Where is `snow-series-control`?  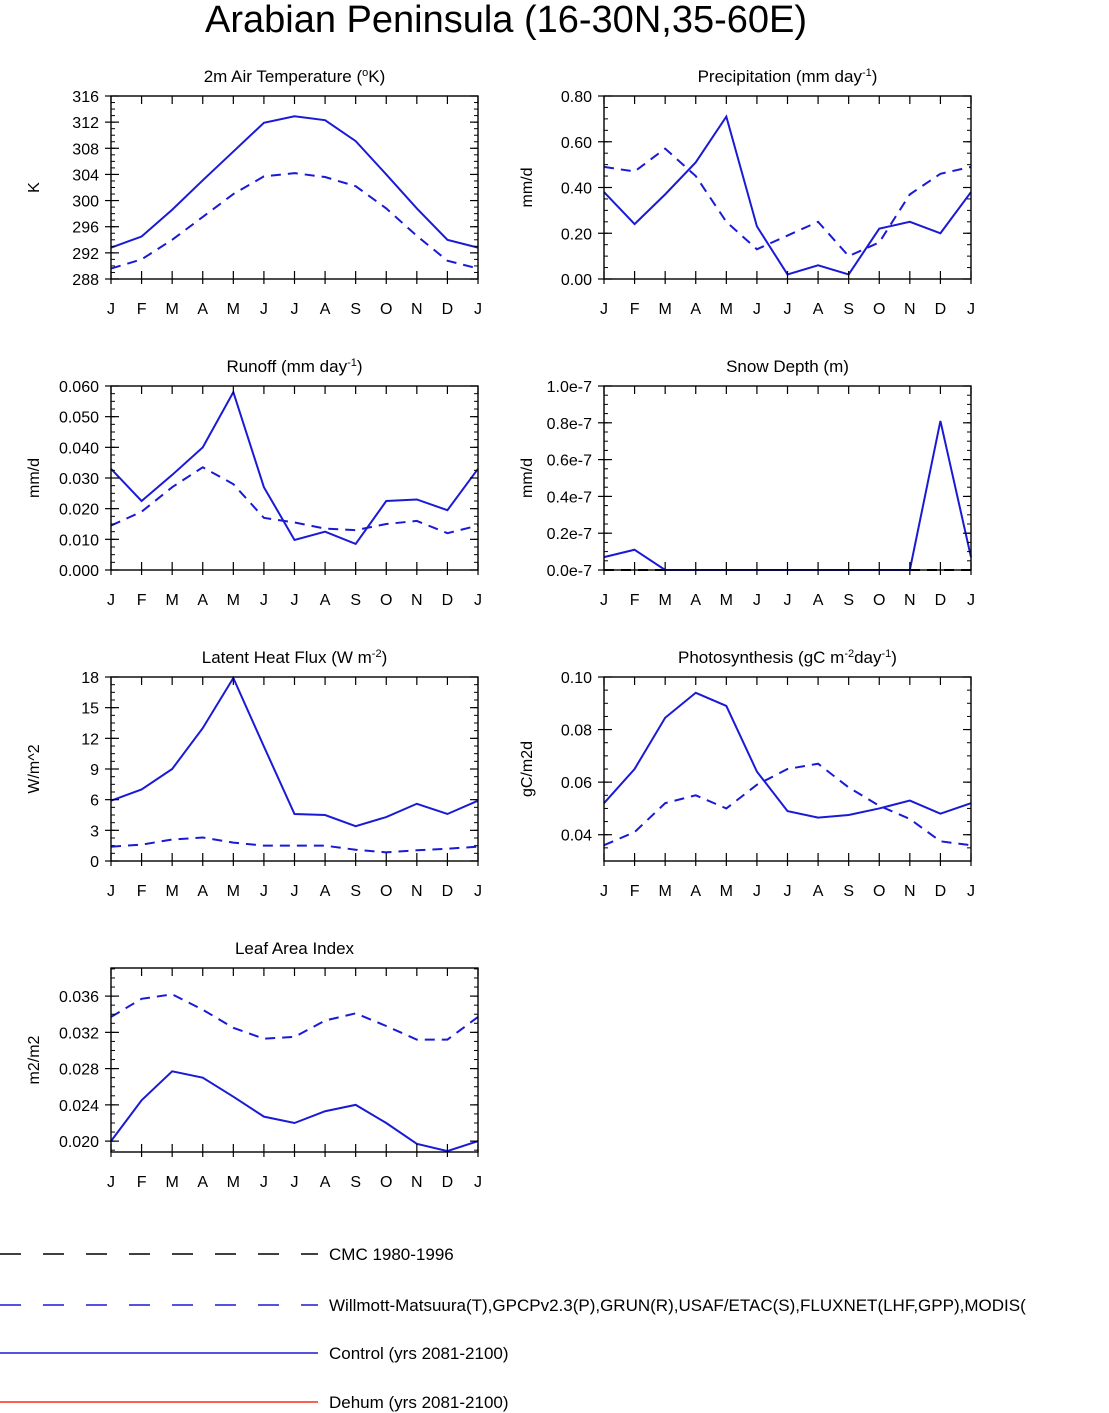
snow-series-control is located at coordinates (787, 495).